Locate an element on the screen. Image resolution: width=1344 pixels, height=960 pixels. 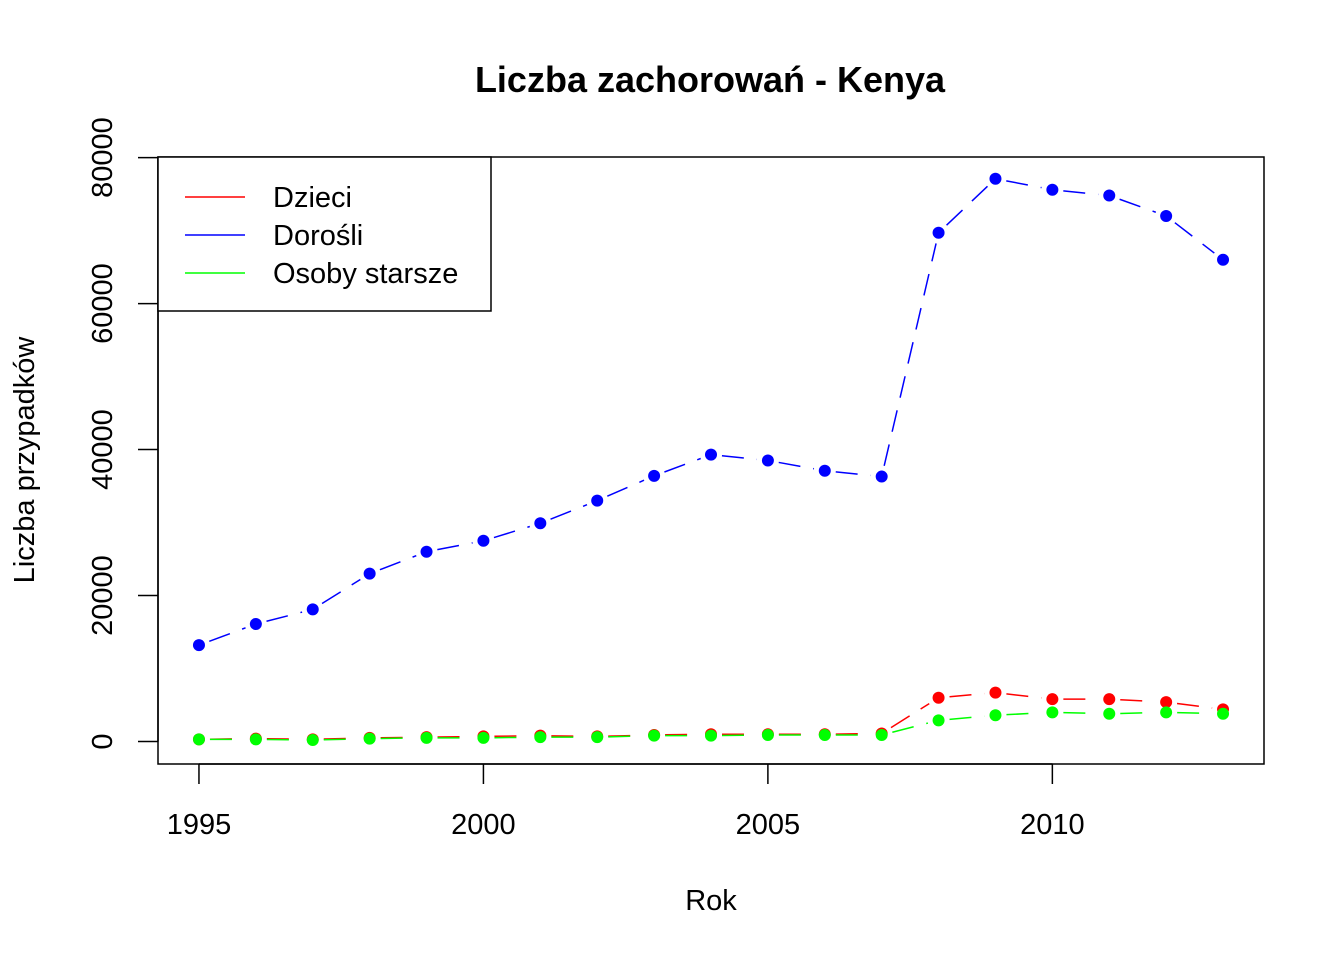
legend-box is located at coordinates (324, 234).